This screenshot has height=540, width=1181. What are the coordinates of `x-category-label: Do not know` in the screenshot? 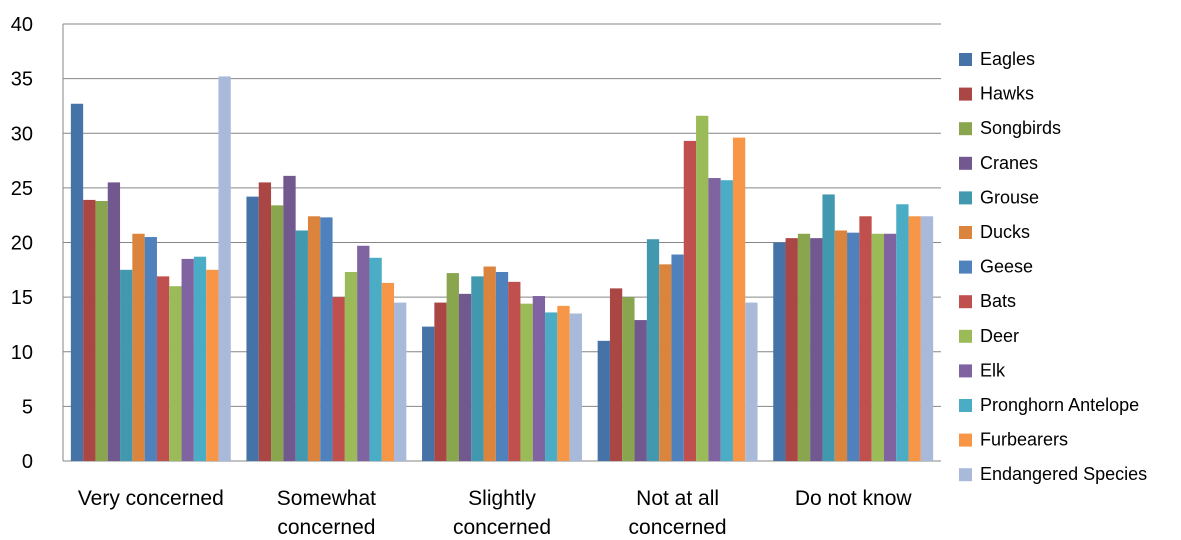 It's located at (854, 498).